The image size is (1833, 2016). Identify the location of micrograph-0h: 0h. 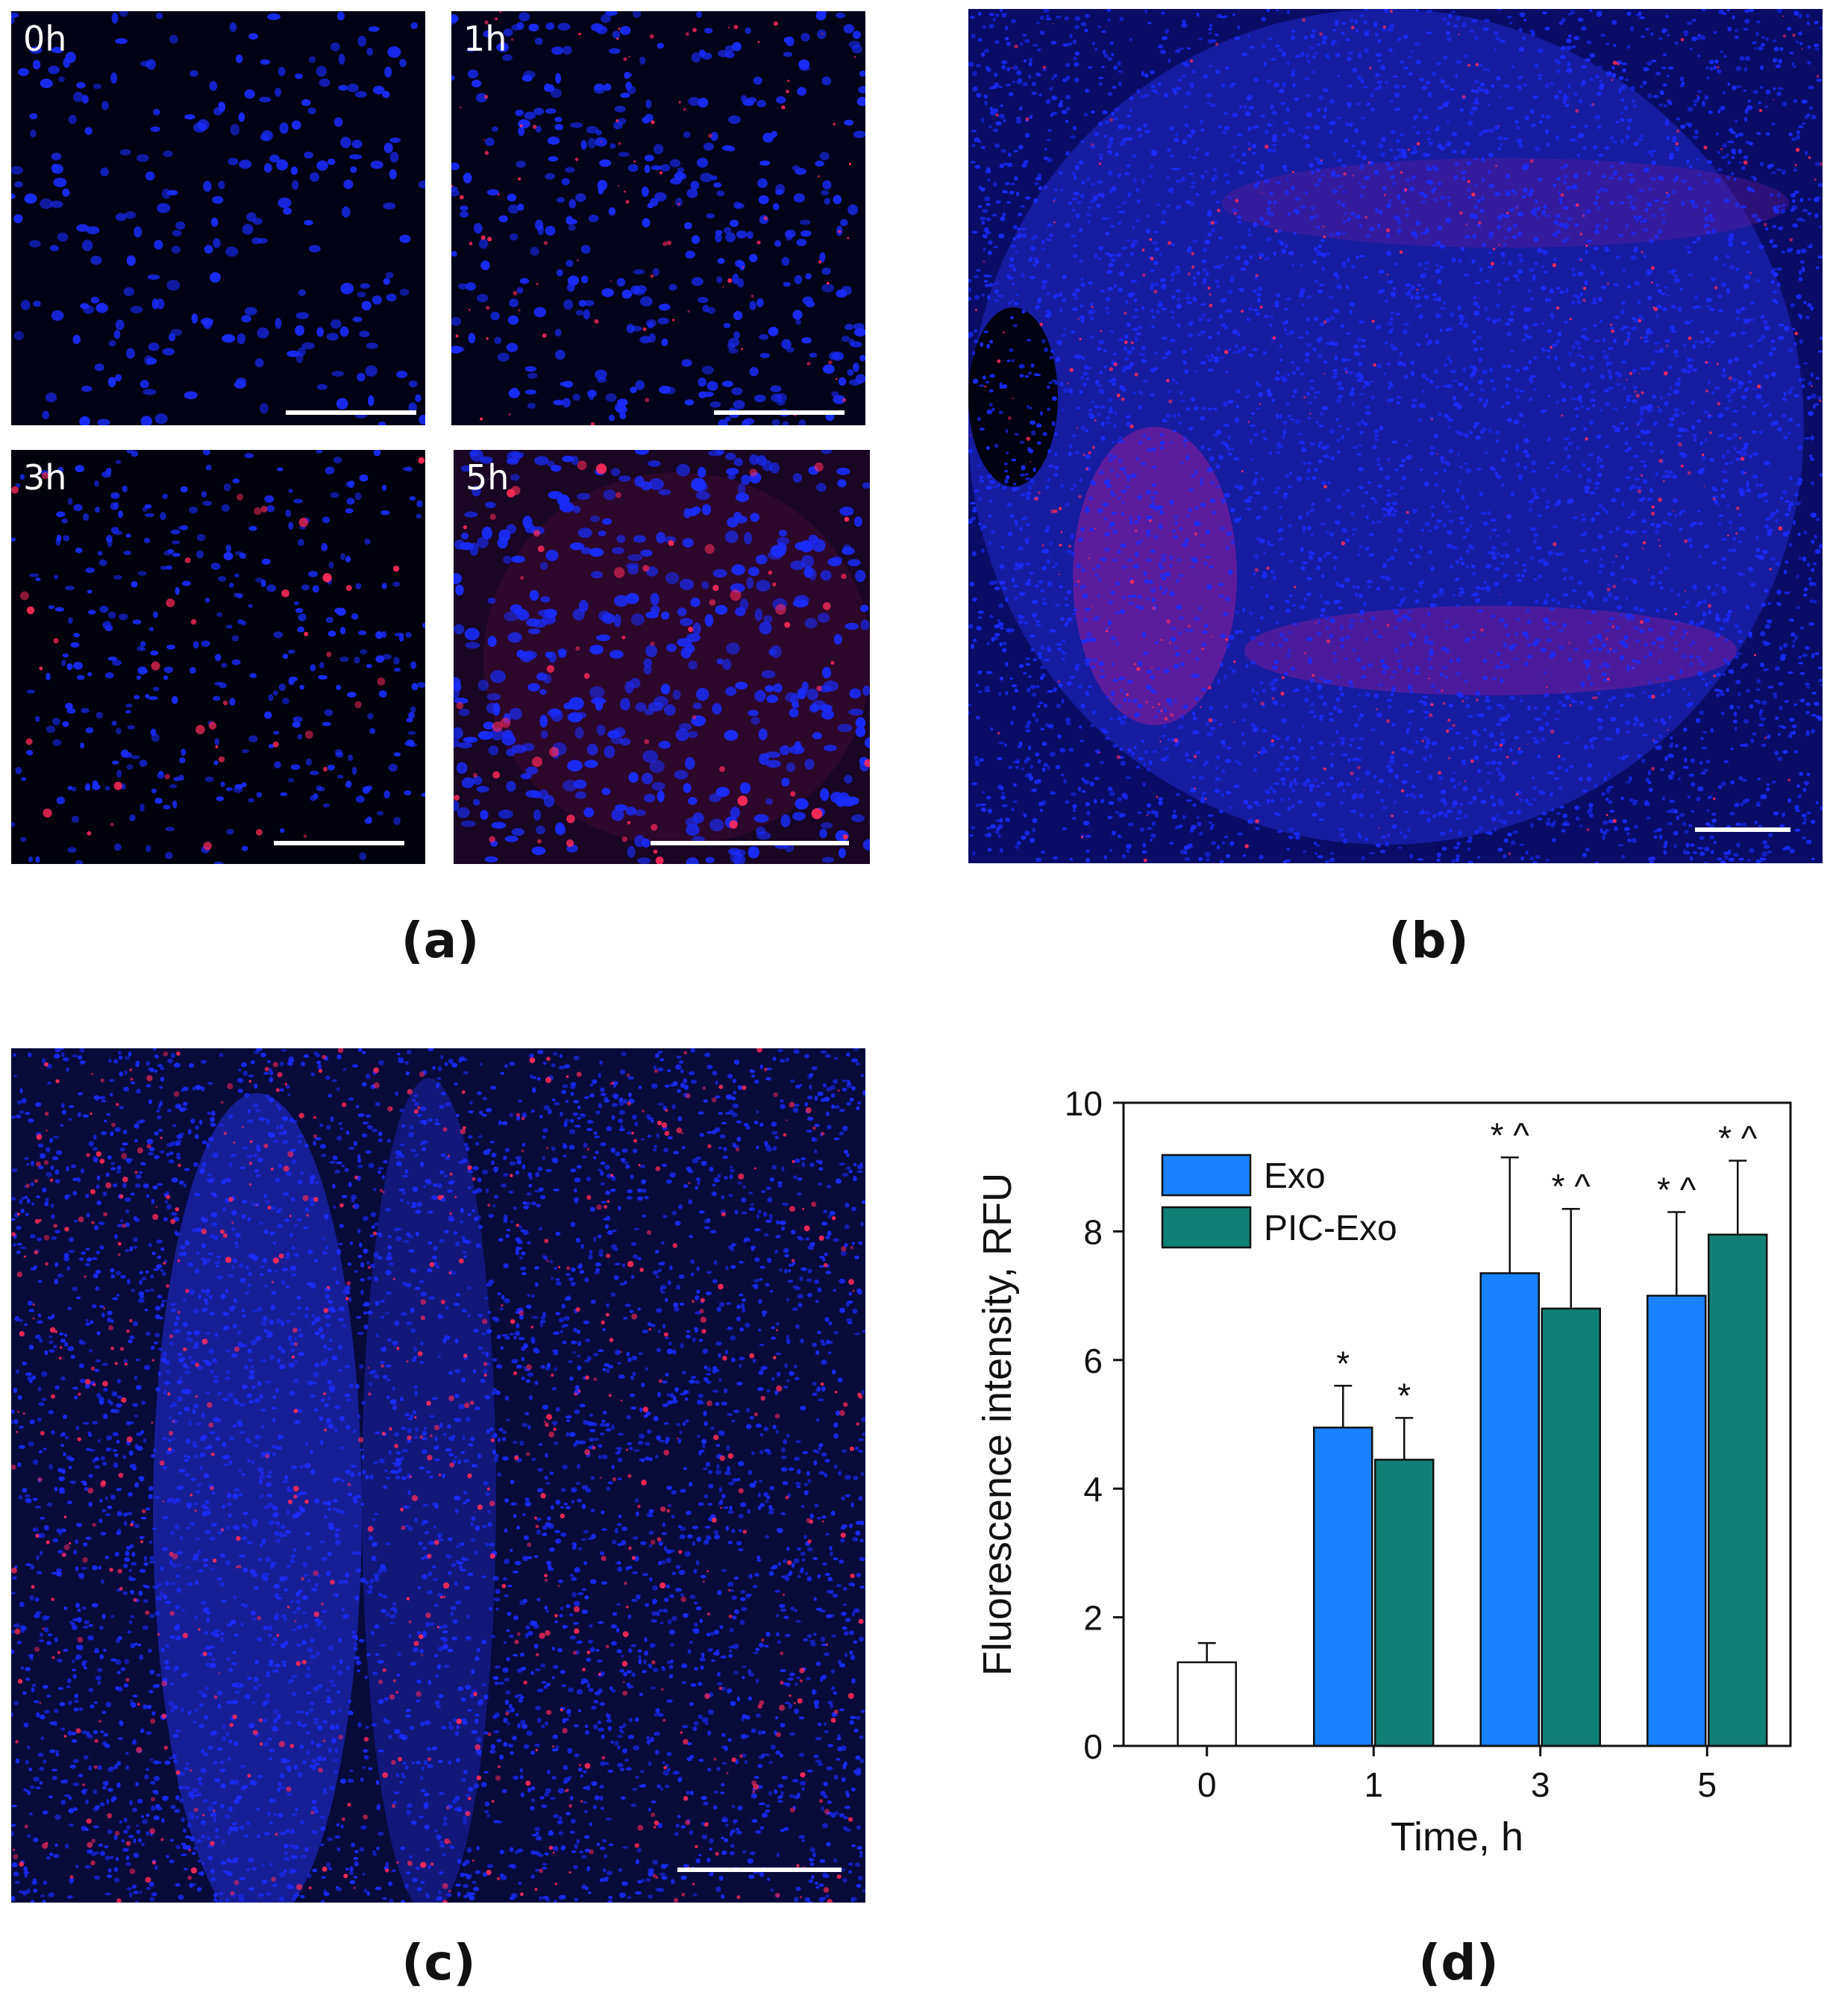
(218, 218).